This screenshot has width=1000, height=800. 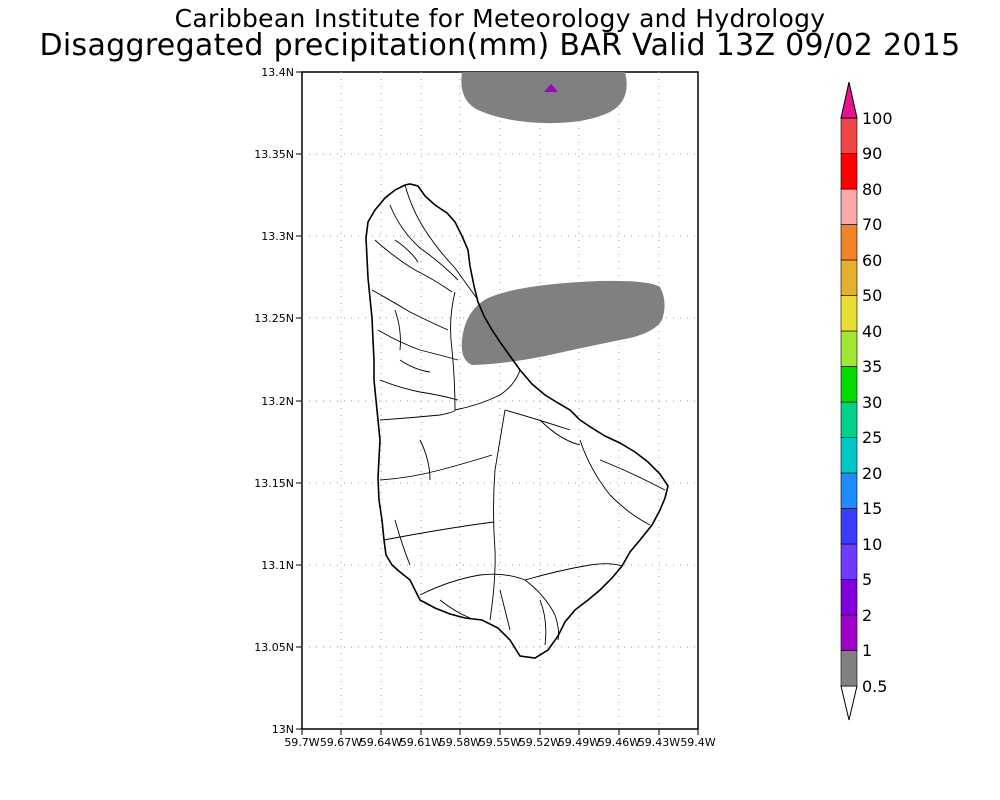 I want to click on x-tick-label: 59.7W, so click(x=301, y=742).